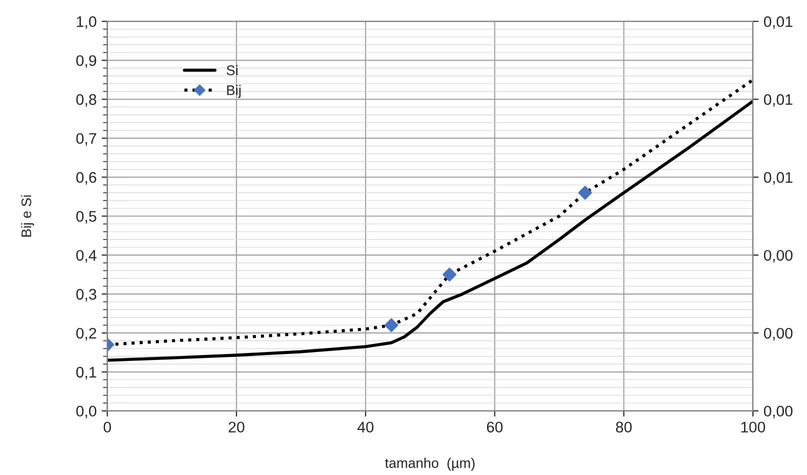 This screenshot has height=475, width=807. Describe the element at coordinates (236, 427) in the screenshot. I see `x-tick-label: 20` at that location.